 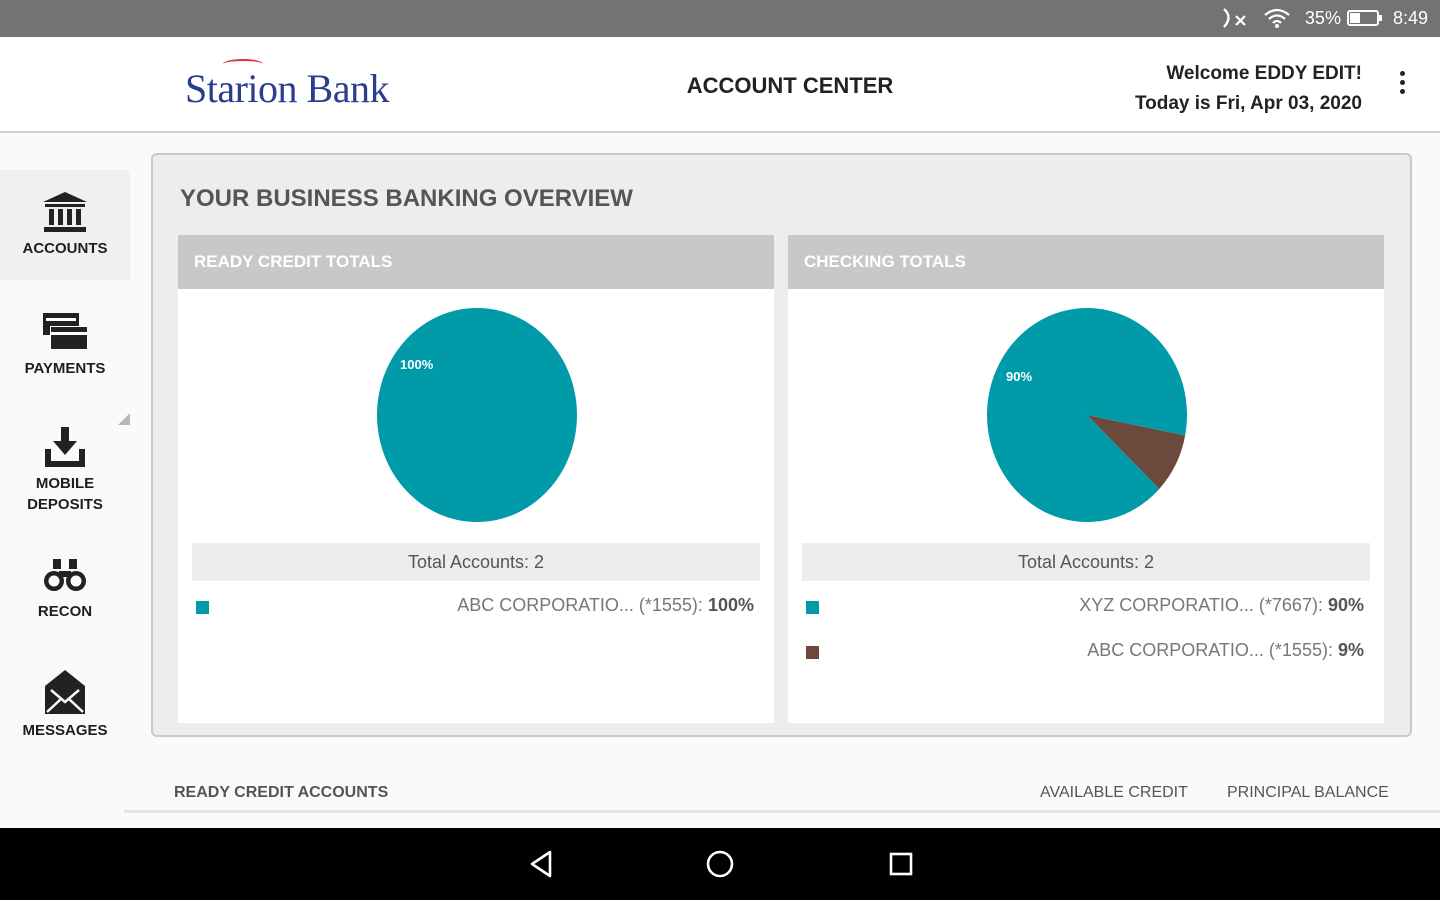 What do you see at coordinates (1290, 605) in the screenshot?
I see `legend-acct: (*7667):` at bounding box center [1290, 605].